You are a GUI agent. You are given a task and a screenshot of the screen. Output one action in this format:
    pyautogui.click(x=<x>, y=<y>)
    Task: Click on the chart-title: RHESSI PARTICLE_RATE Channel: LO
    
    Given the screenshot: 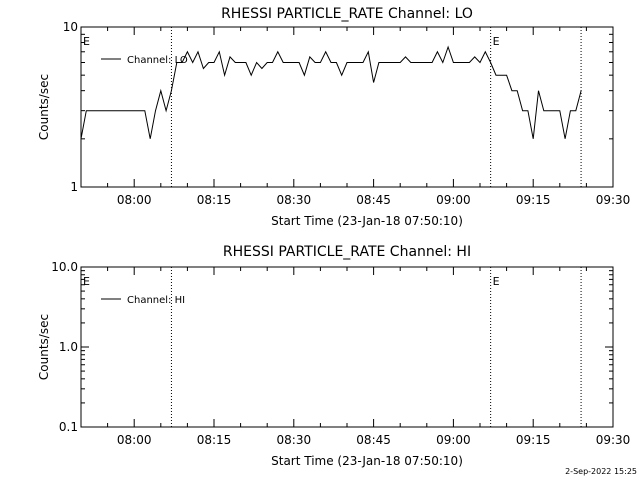 What is the action you would take?
    pyautogui.click(x=347, y=14)
    